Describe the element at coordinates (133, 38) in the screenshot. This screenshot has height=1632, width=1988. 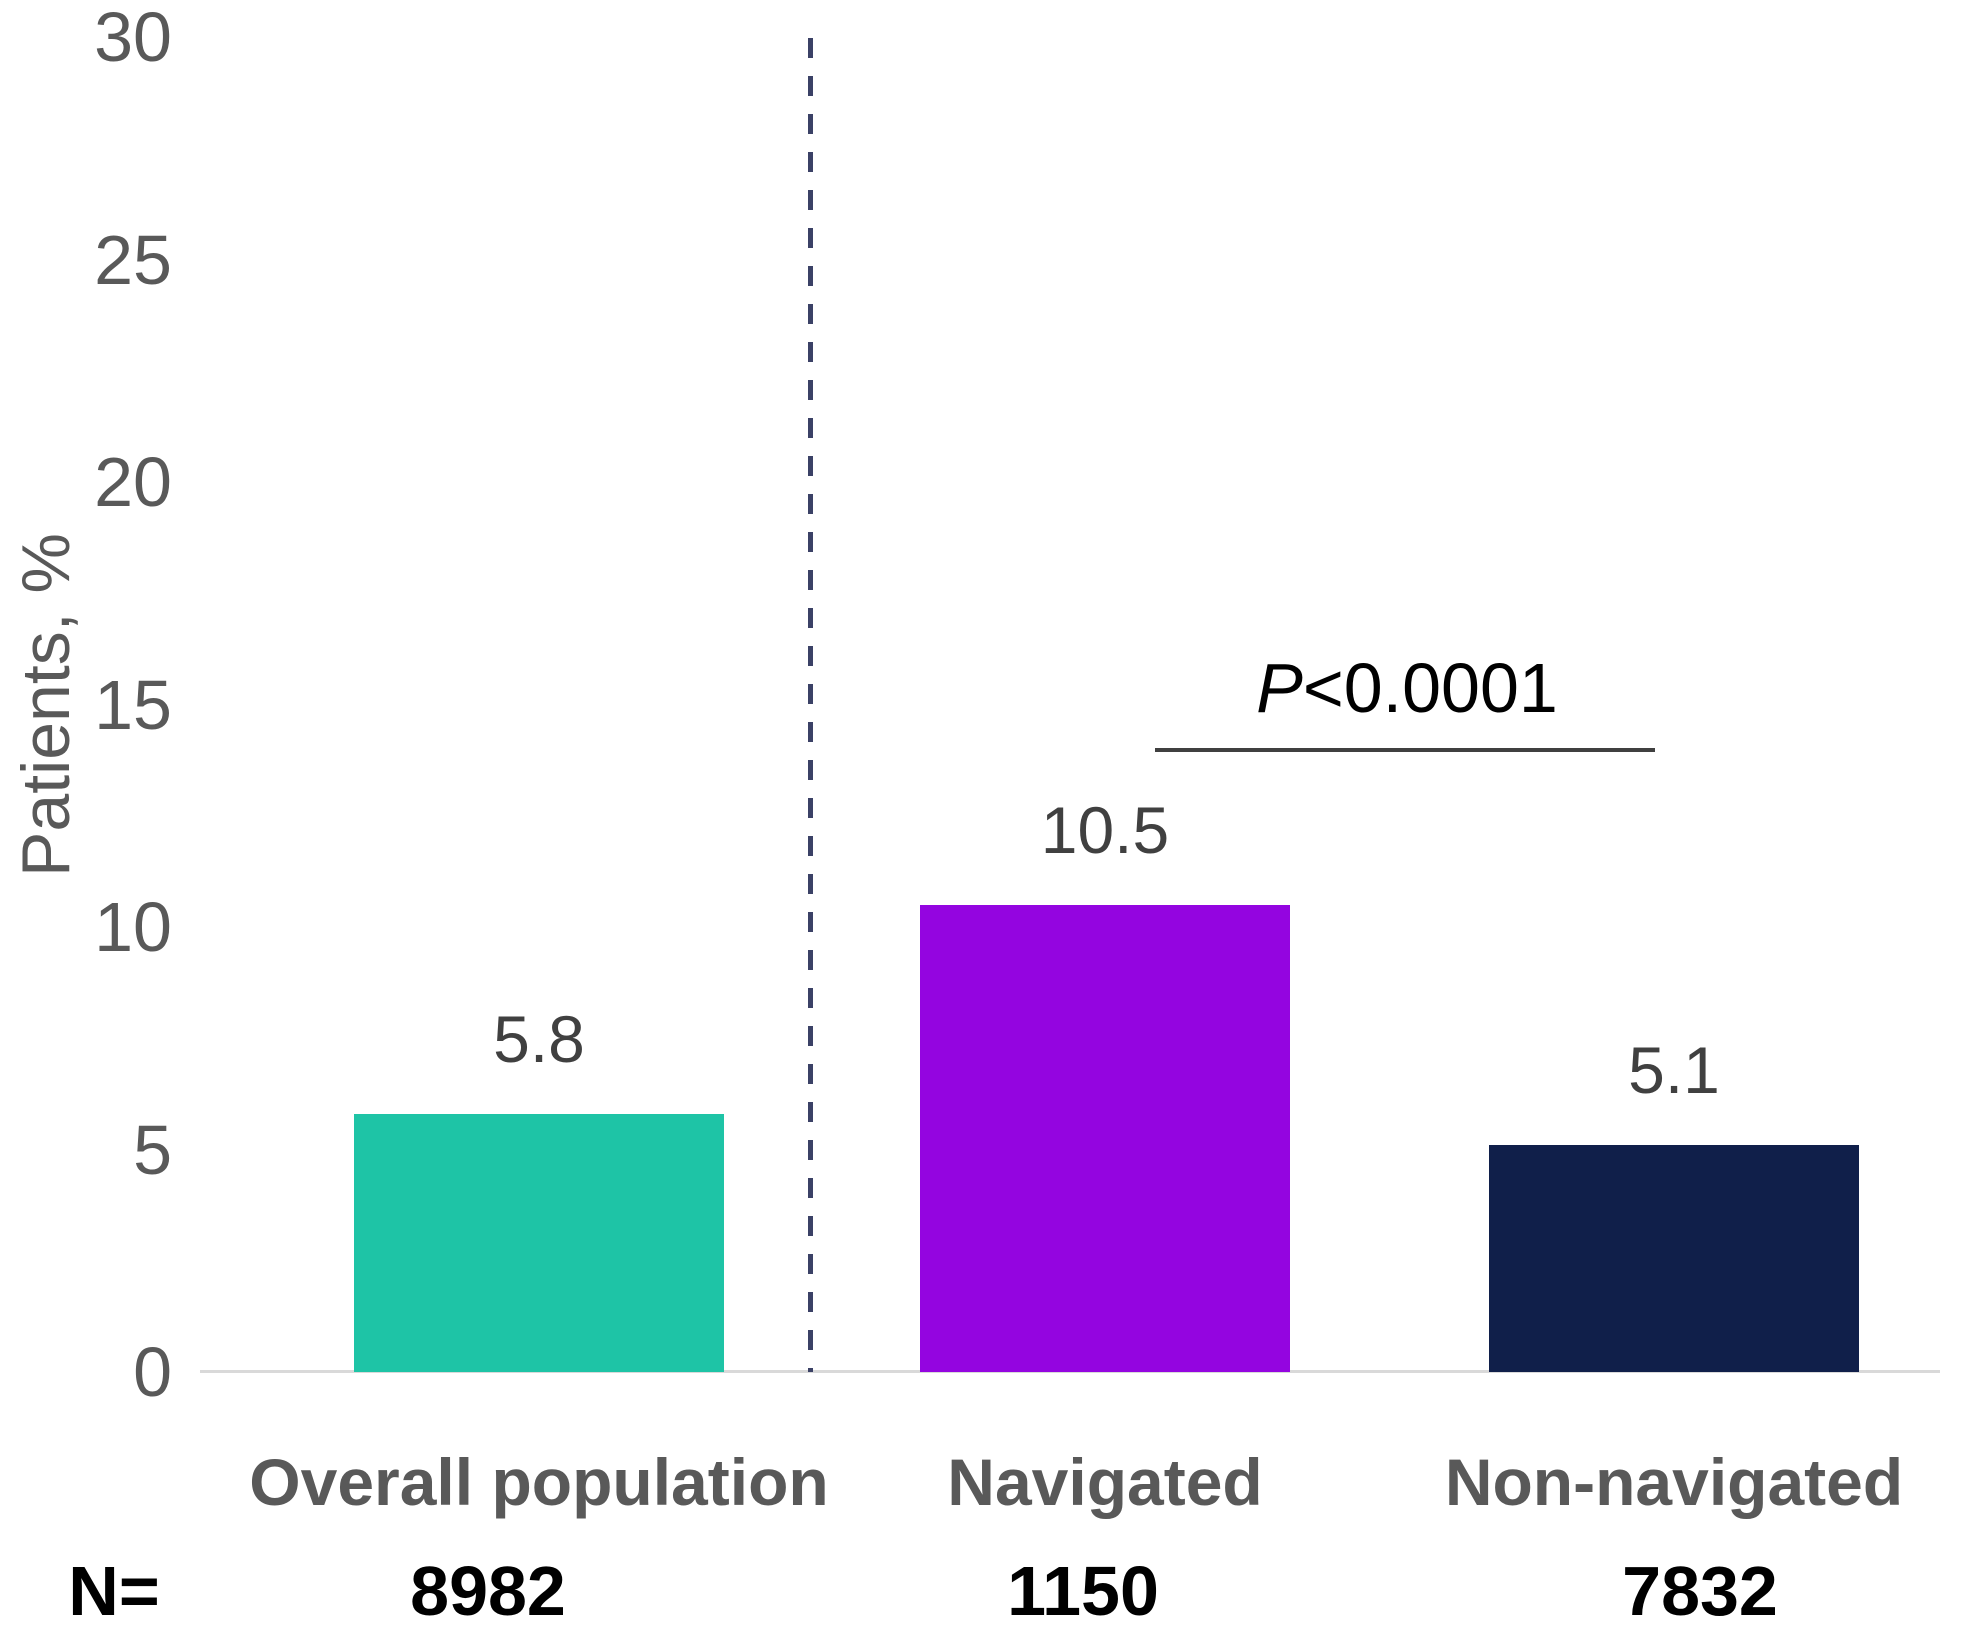
I see `y-tick-label: 30` at that location.